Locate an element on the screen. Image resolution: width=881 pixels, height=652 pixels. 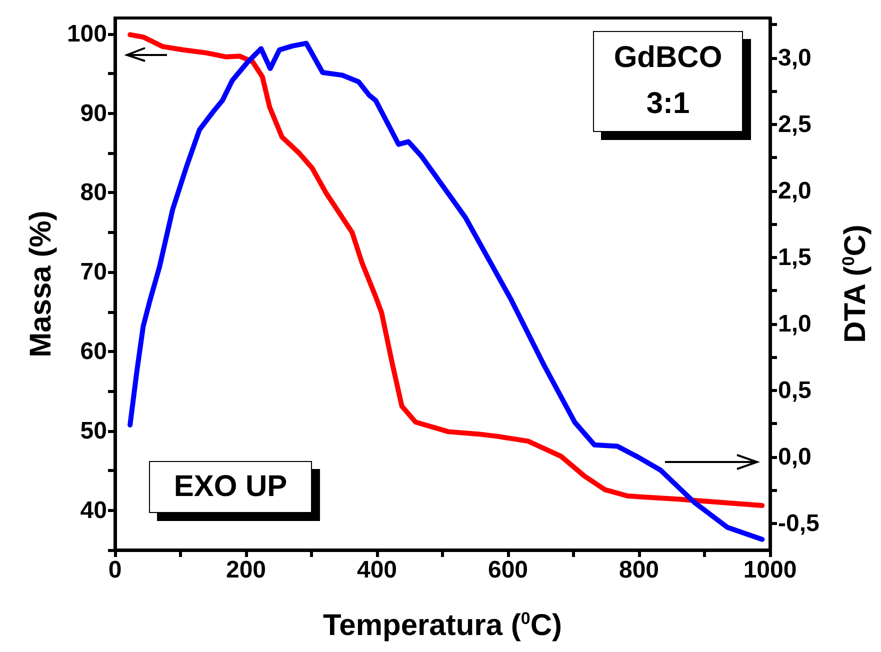
y2-tick-label: -0,5 is located at coordinates (799, 523).